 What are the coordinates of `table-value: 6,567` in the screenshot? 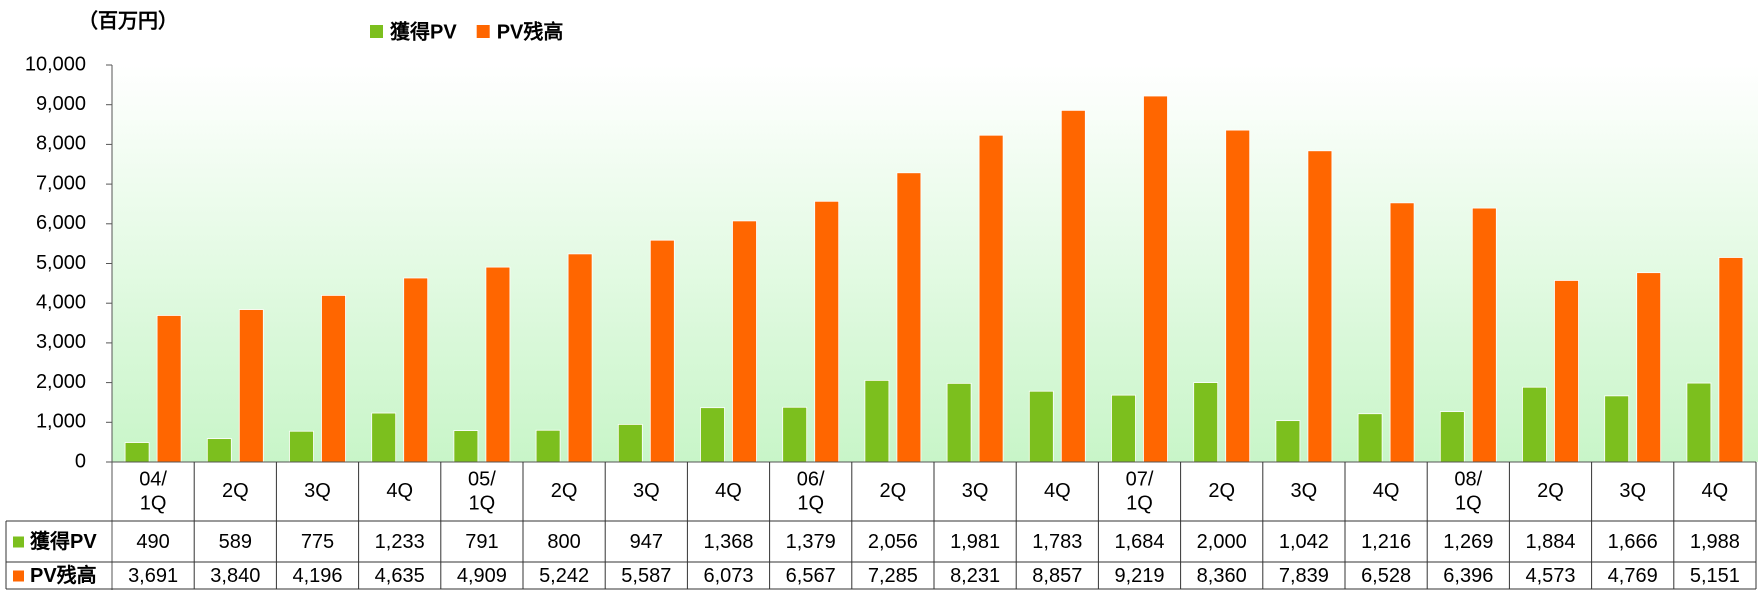 It's located at (811, 576).